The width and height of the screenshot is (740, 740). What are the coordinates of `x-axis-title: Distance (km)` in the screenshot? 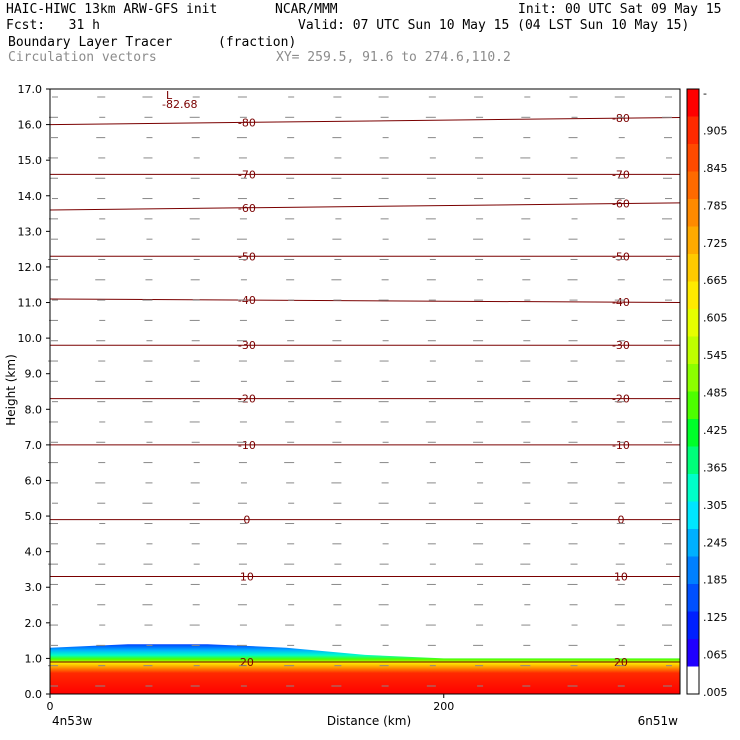 It's located at (369, 721).